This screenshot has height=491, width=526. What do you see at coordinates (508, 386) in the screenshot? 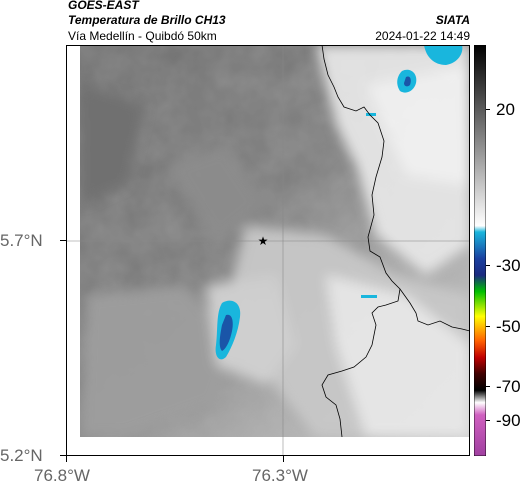
I see `colorbar-label-minus70: -70` at bounding box center [508, 386].